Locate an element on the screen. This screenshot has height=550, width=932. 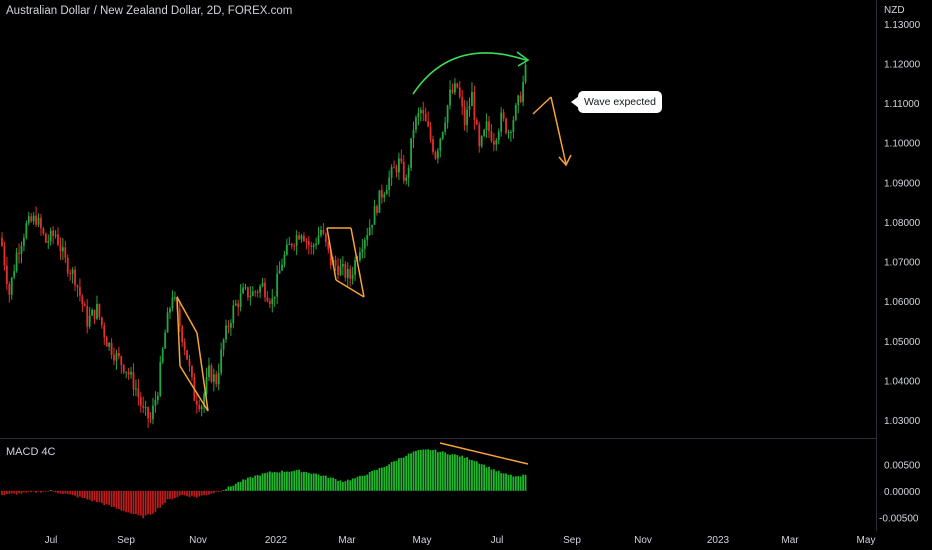
time-axis: Jul Sep Nov 2022 Mar May Jul Sep Nov 2023 Mar May is located at coordinates (460, 540).